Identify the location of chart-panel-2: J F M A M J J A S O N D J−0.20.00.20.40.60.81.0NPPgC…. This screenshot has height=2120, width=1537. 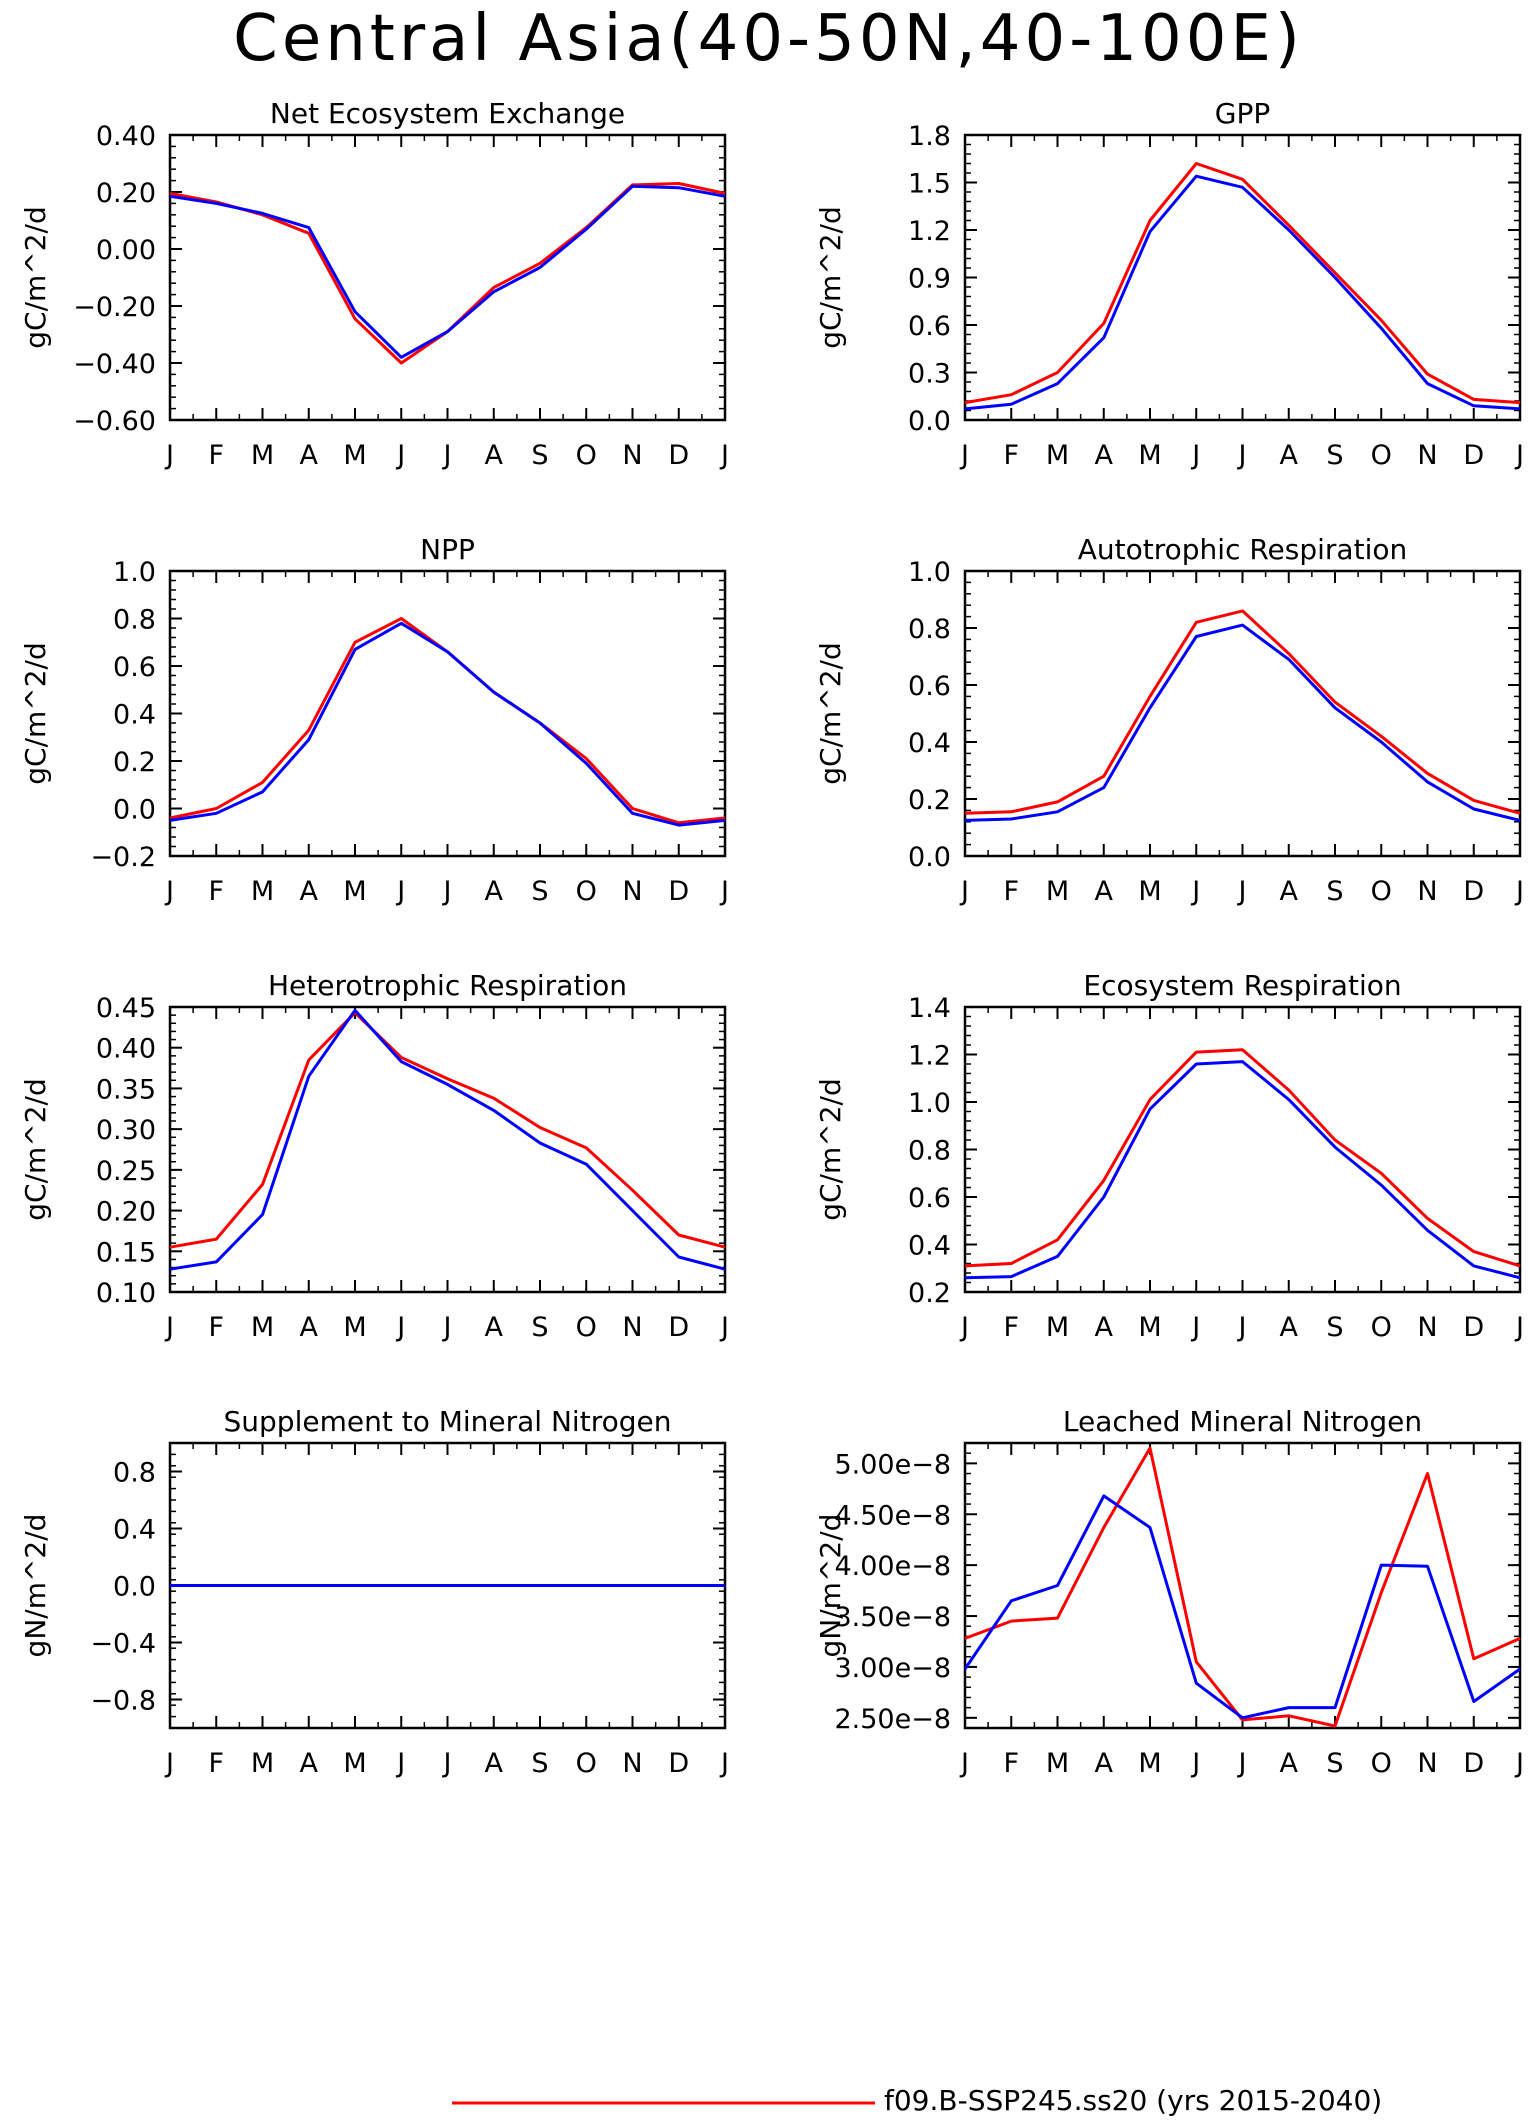
(374, 720).